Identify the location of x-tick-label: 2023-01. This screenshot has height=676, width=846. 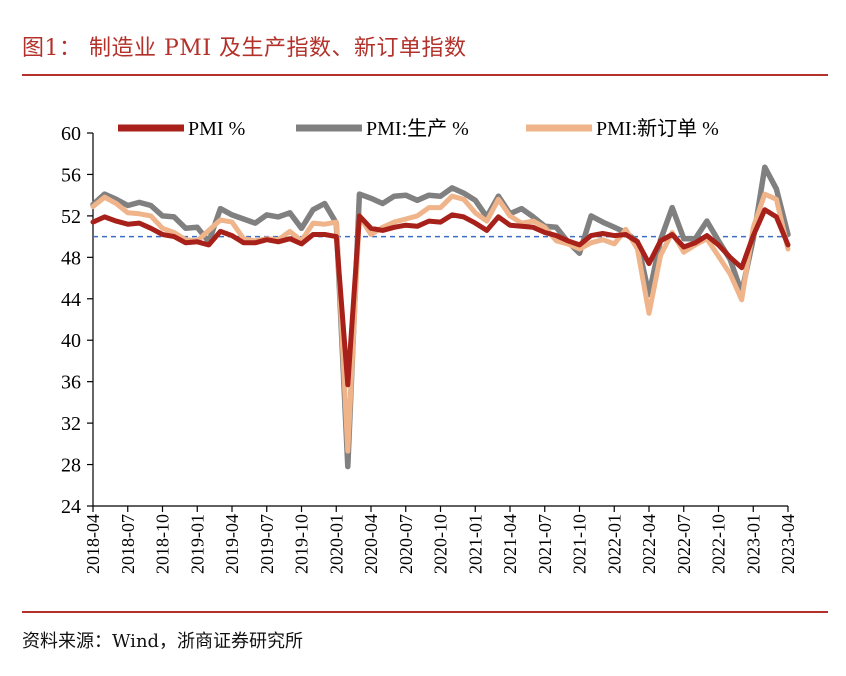
(753, 544).